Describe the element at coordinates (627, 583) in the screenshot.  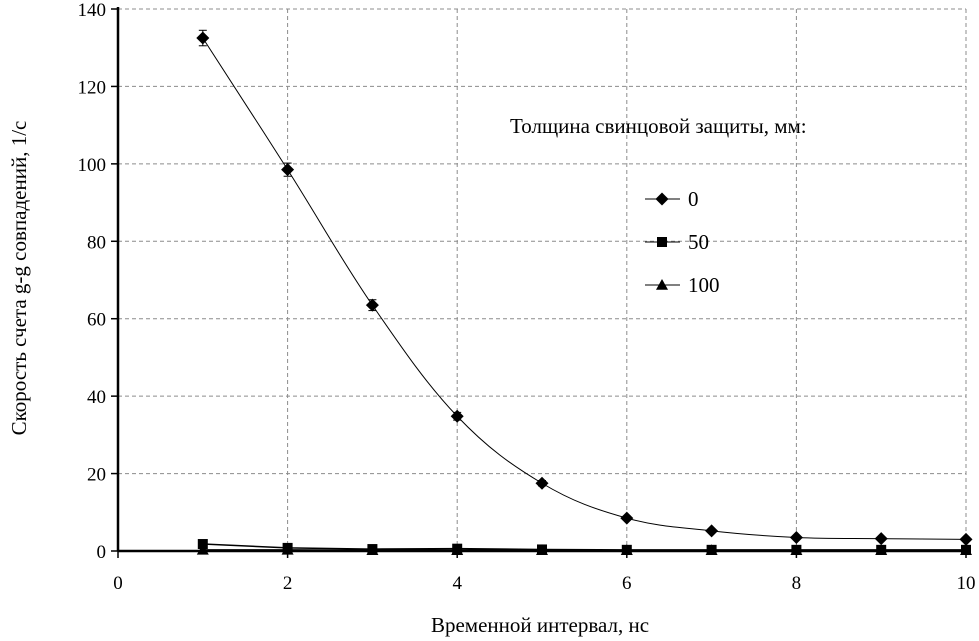
I see `x-tick-label: 6` at that location.